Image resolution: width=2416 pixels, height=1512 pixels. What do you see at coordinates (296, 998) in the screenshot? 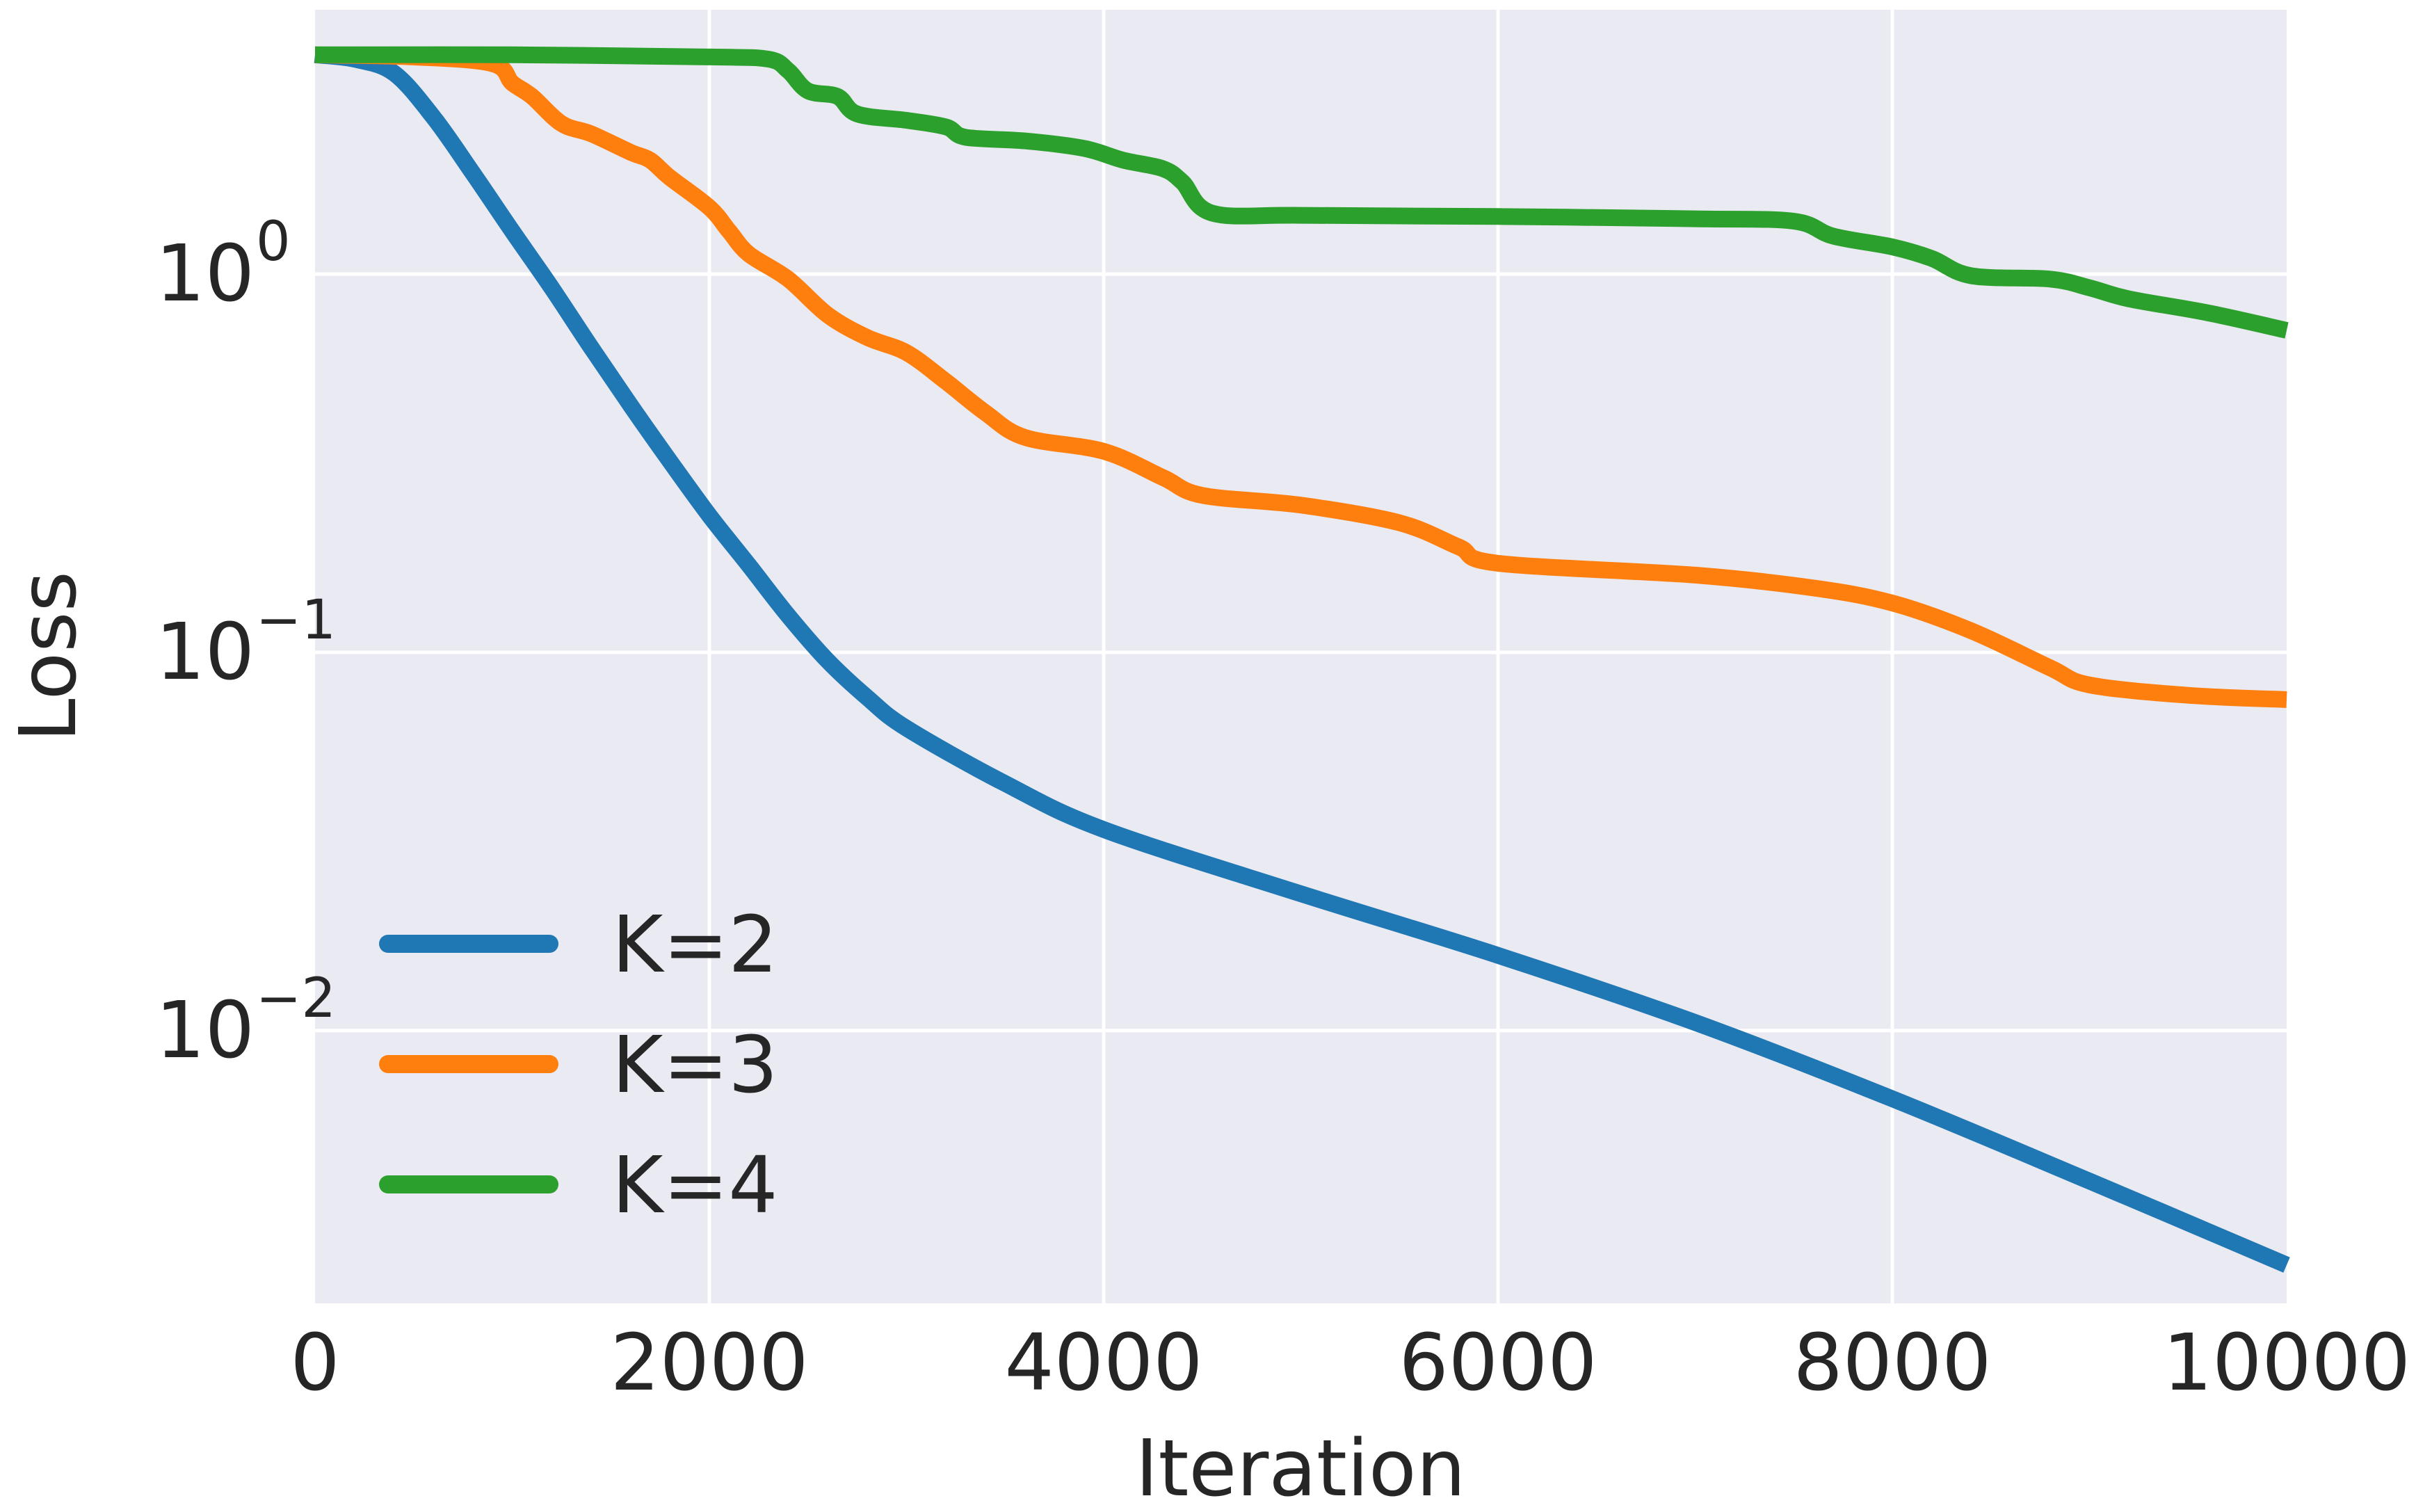
I see `y-tick-exponent: −2` at bounding box center [296, 998].